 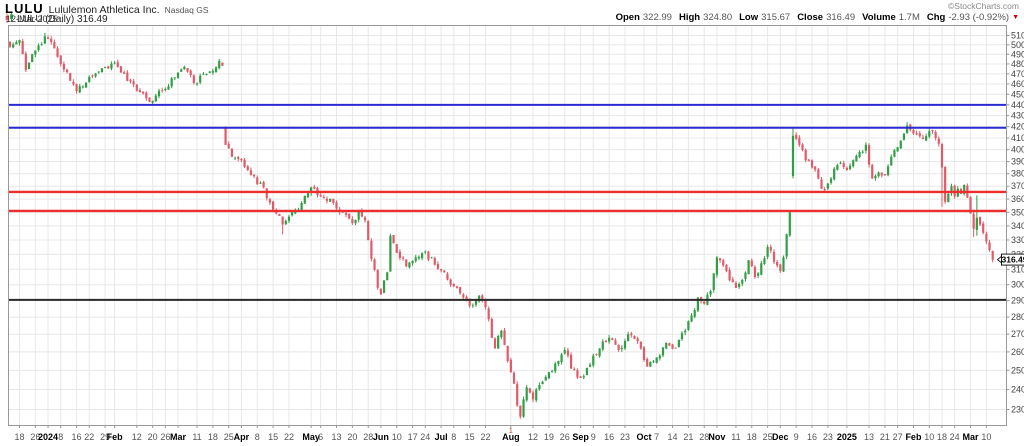 What do you see at coordinates (311, 437) in the screenshot?
I see `svg-text: May` at bounding box center [311, 437].